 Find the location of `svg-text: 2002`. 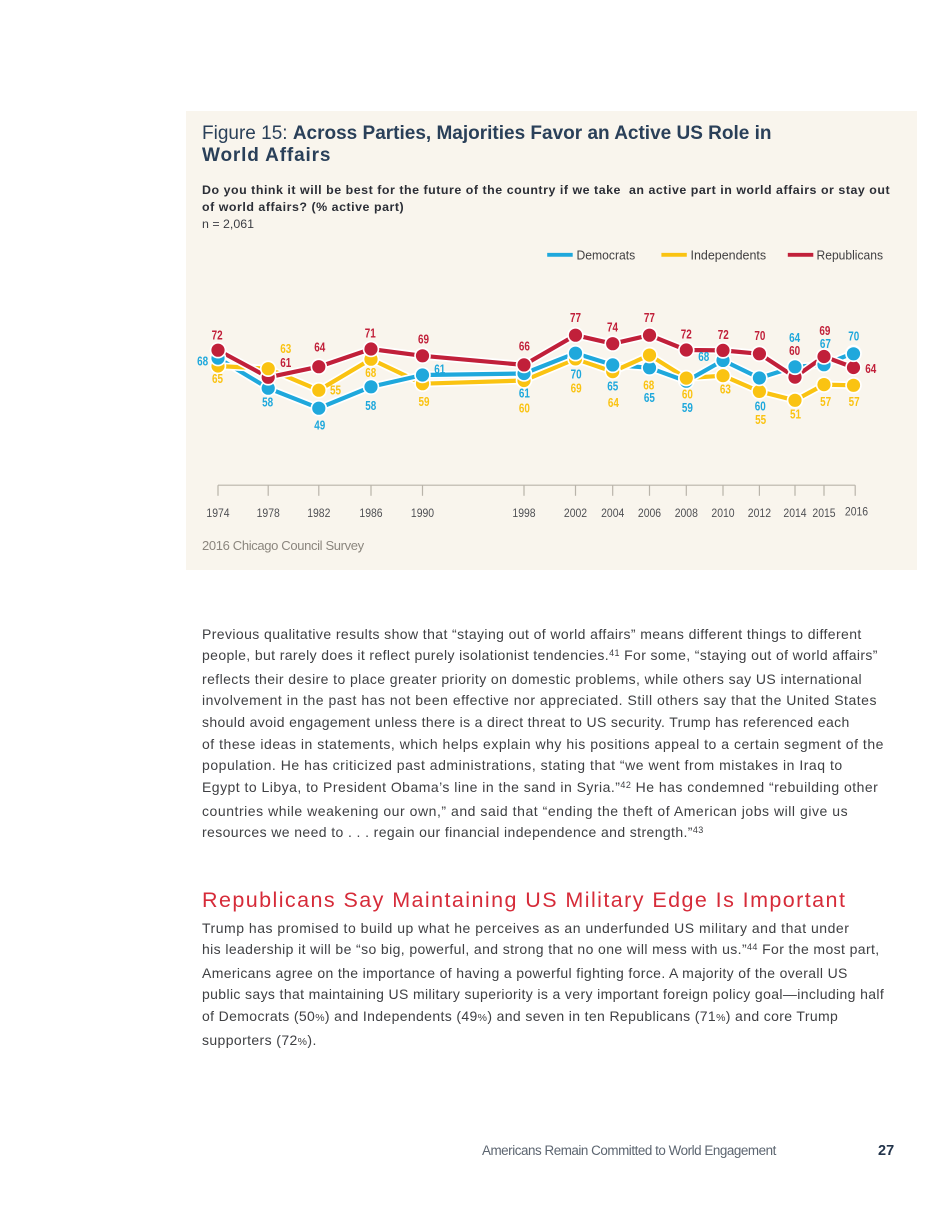

svg-text: 2002 is located at coordinates (575, 513).